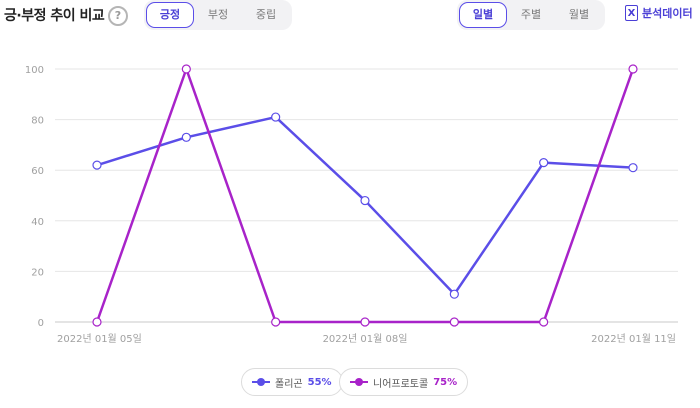 The image size is (700, 408). I want to click on period-toggle: 일별 주별 월별, so click(531, 15).